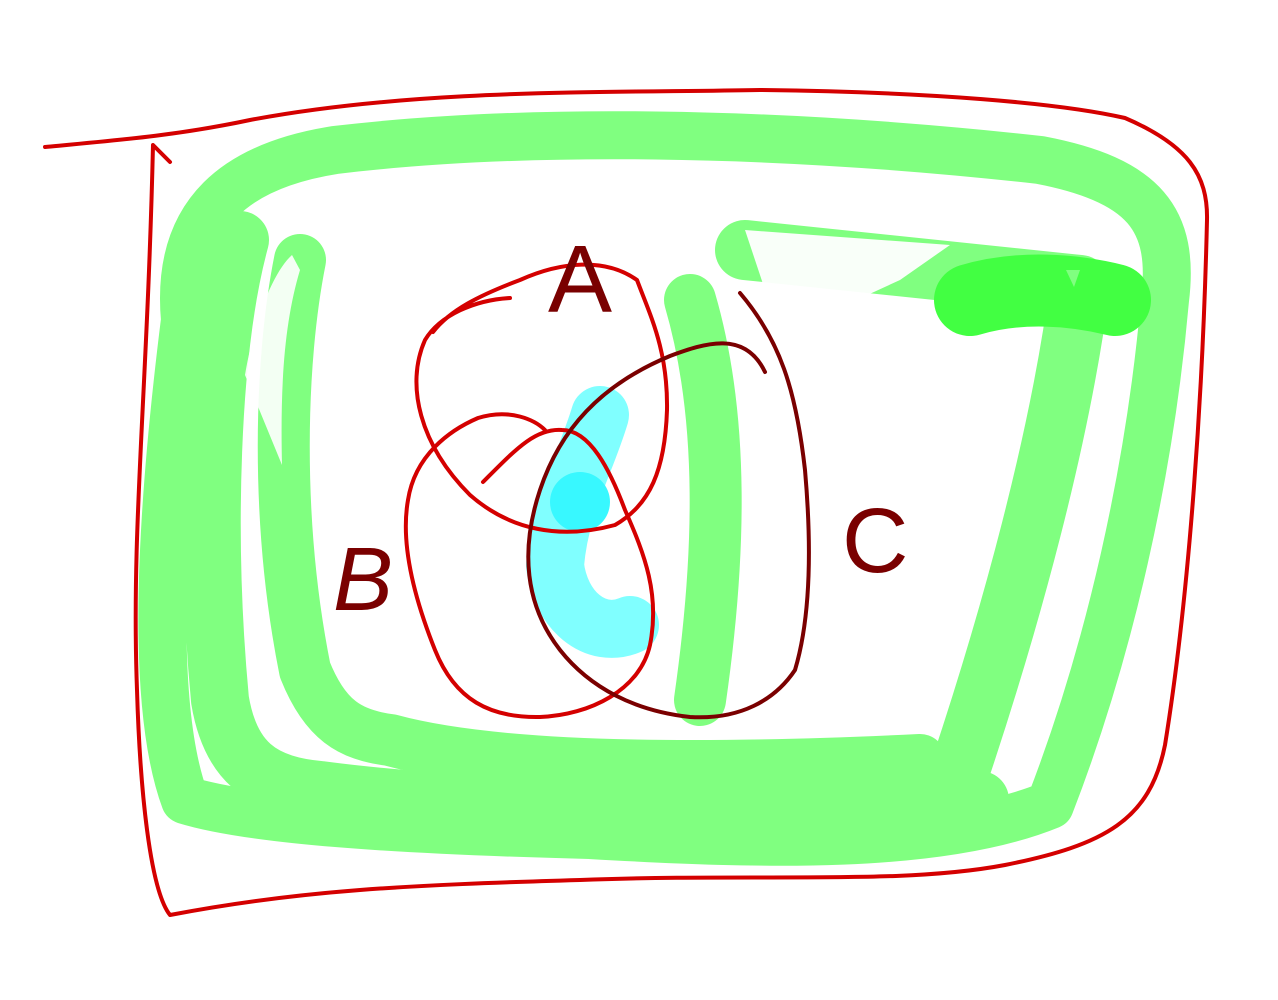  What do you see at coordinates (1042, 295) in the screenshot?
I see `dark-green-mark` at bounding box center [1042, 295].